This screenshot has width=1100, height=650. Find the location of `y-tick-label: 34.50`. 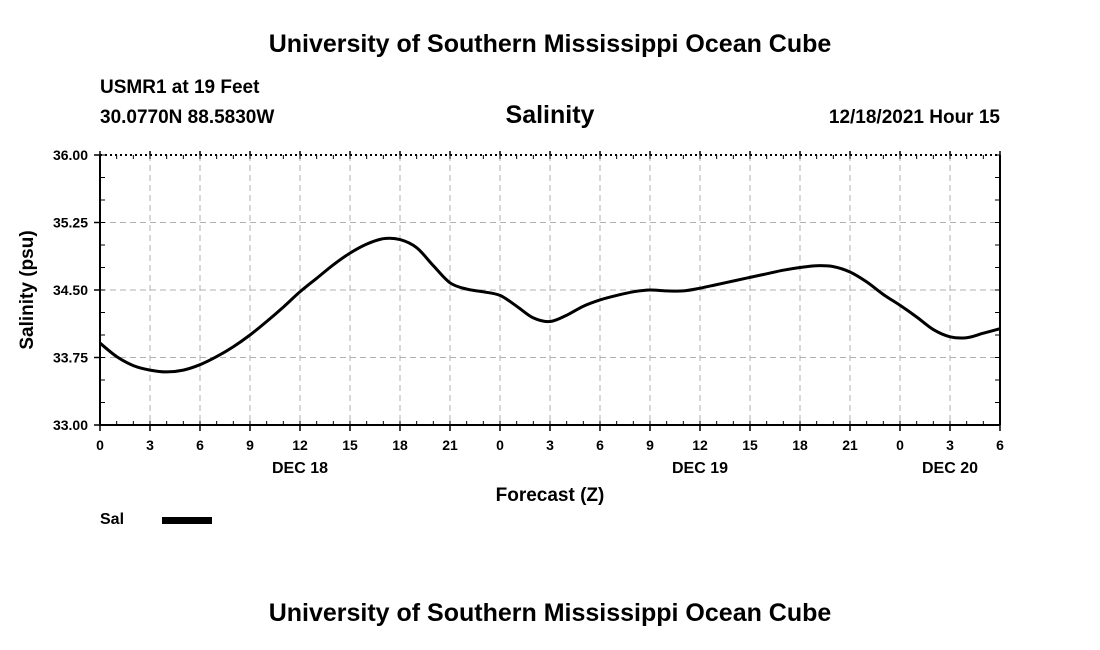

y-tick-label: 34.50 is located at coordinates (70, 290).